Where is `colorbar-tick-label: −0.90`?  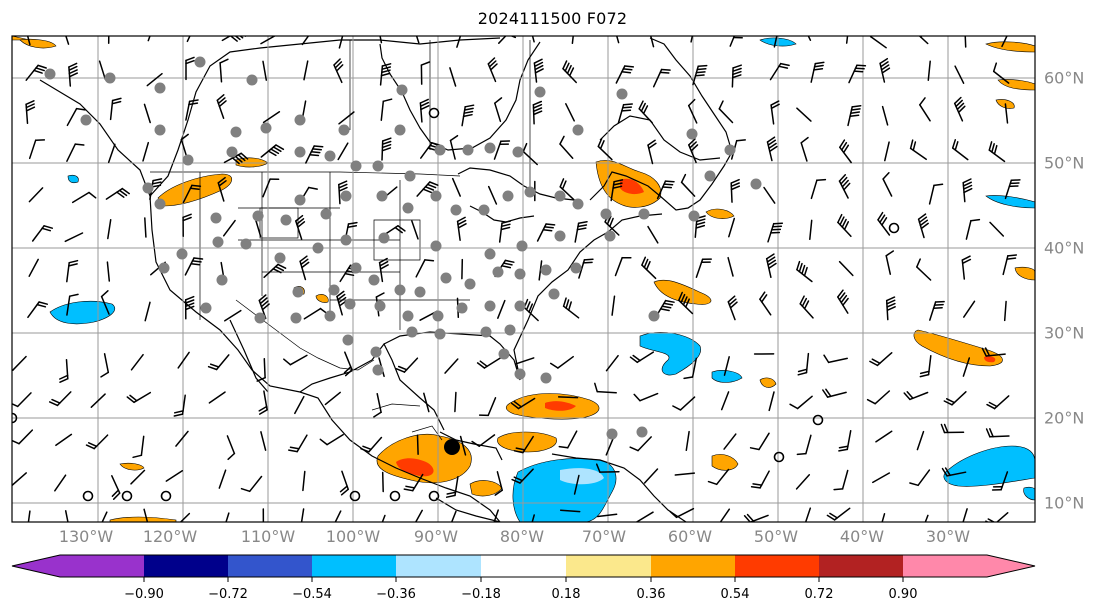 colorbar-tick-label: −0.90 is located at coordinates (144, 594).